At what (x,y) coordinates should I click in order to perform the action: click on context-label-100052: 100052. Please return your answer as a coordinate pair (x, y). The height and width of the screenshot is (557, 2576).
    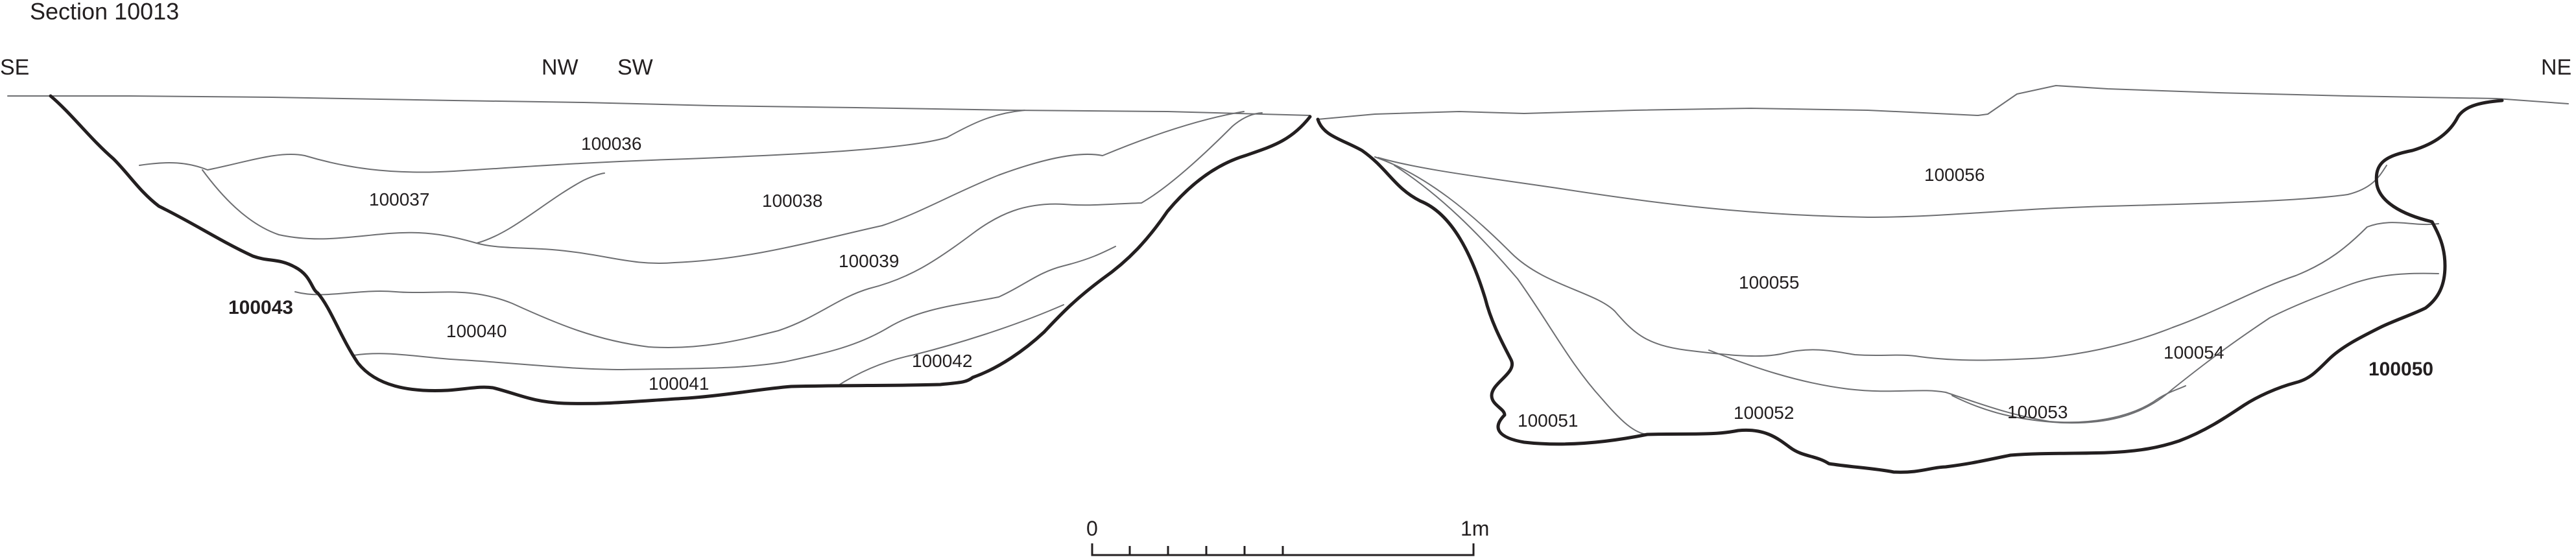
    Looking at the image, I should click on (1764, 413).